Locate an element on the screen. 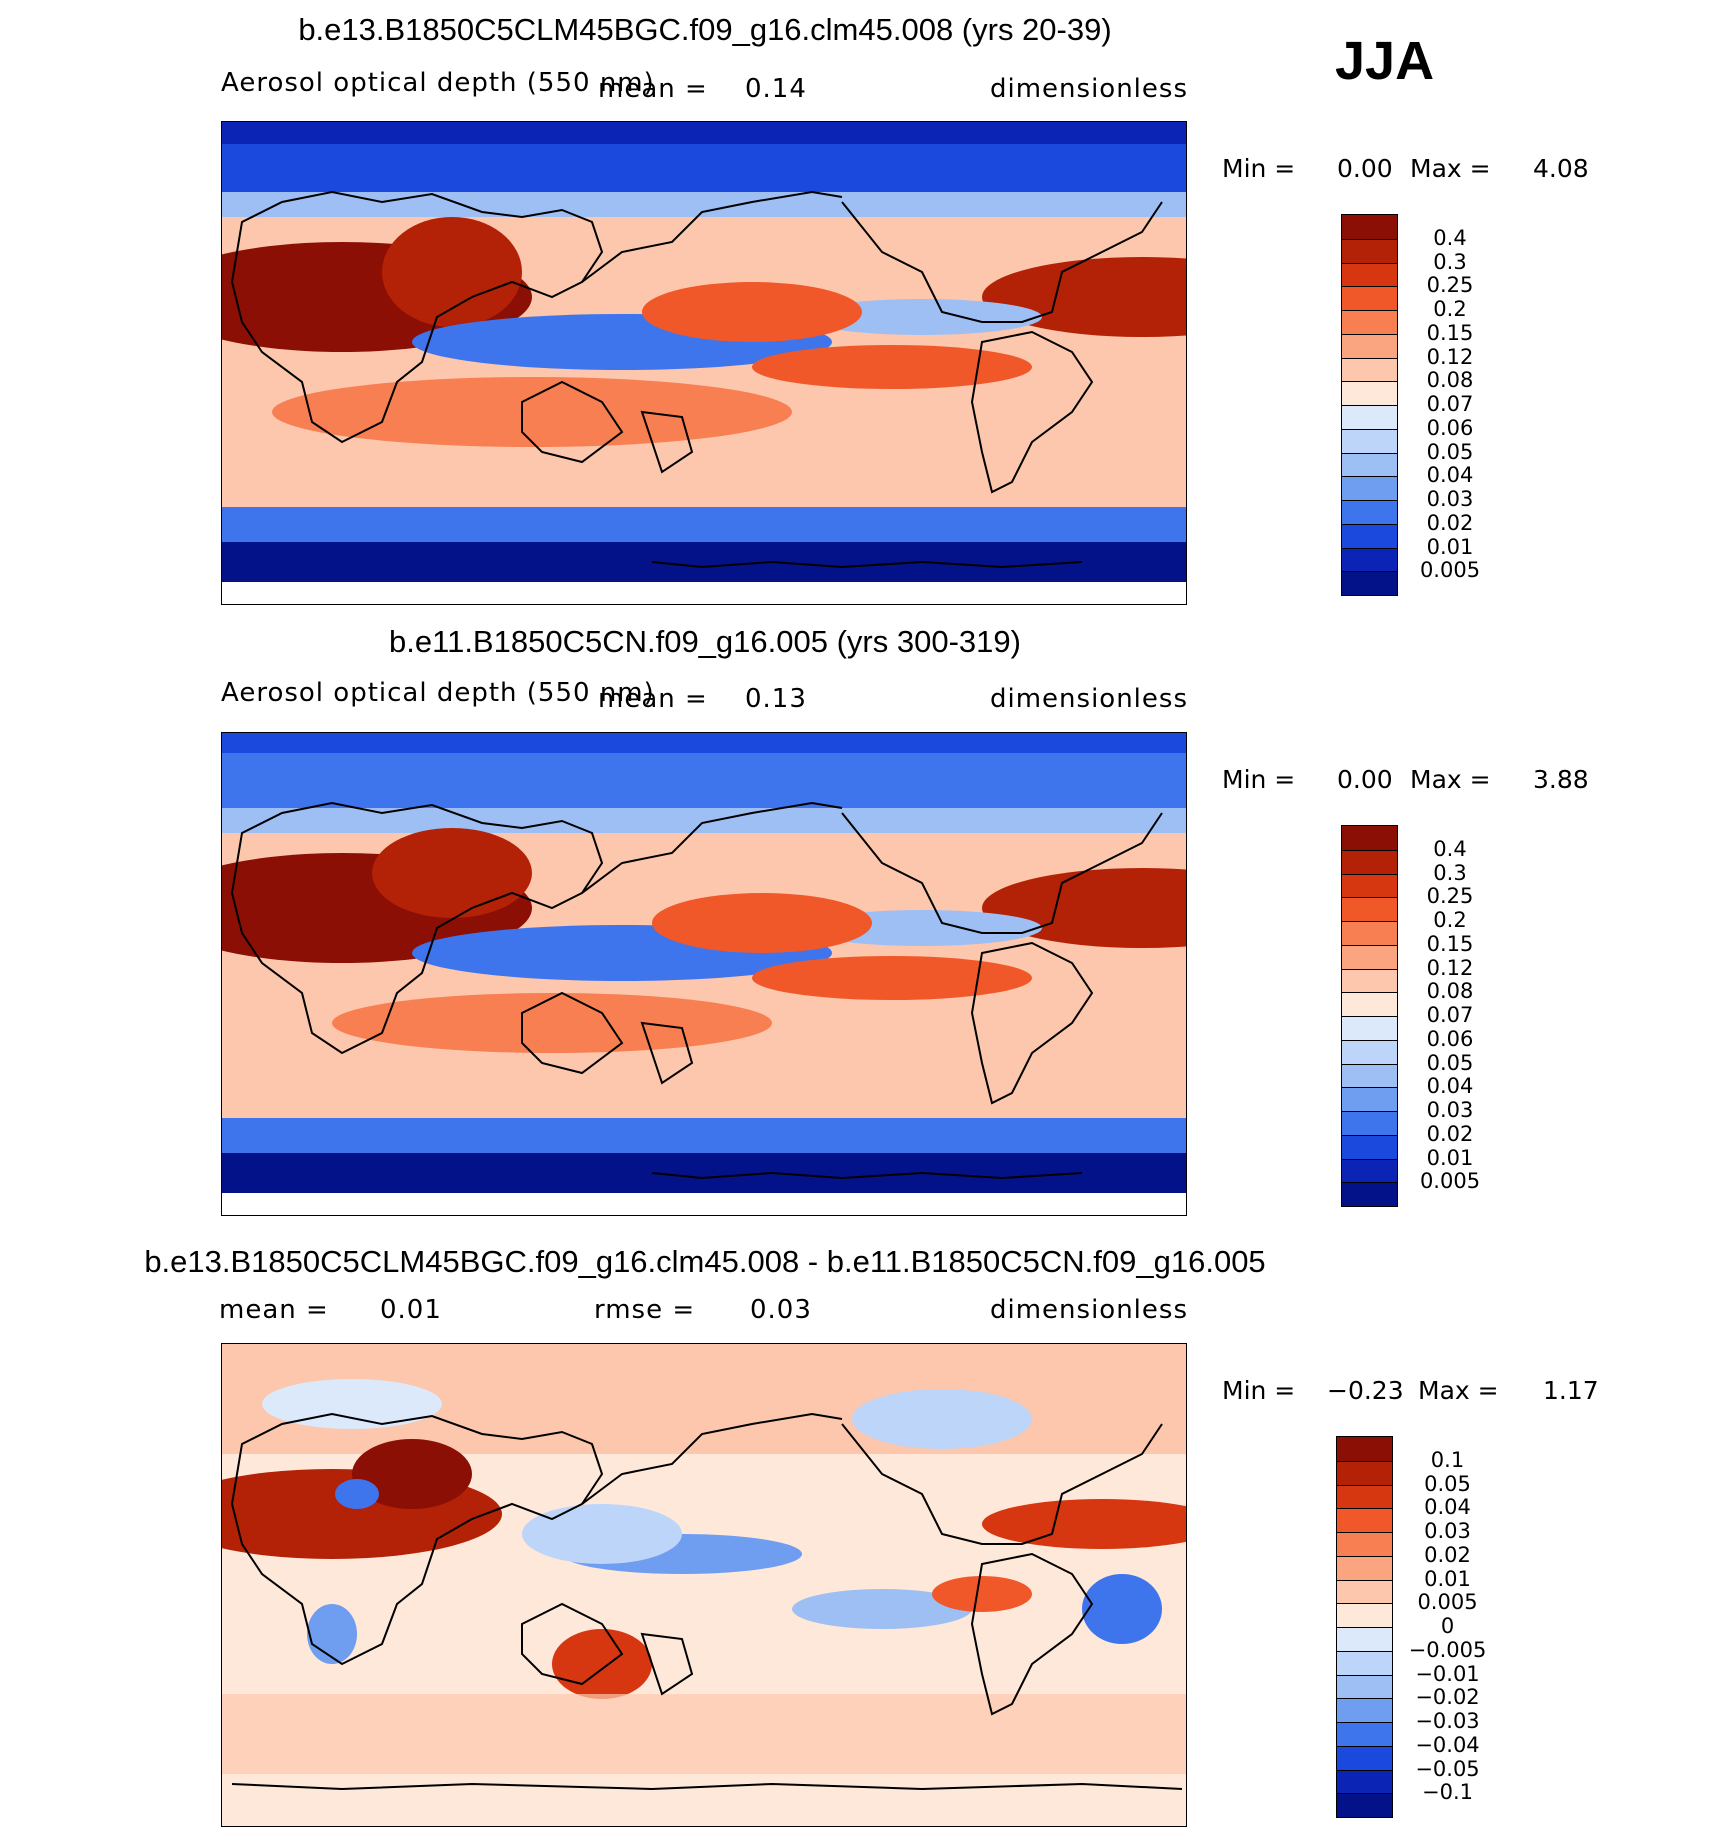 The image size is (1710, 1830). colorbar-level-label: 0.12 is located at coordinates (1450, 356).